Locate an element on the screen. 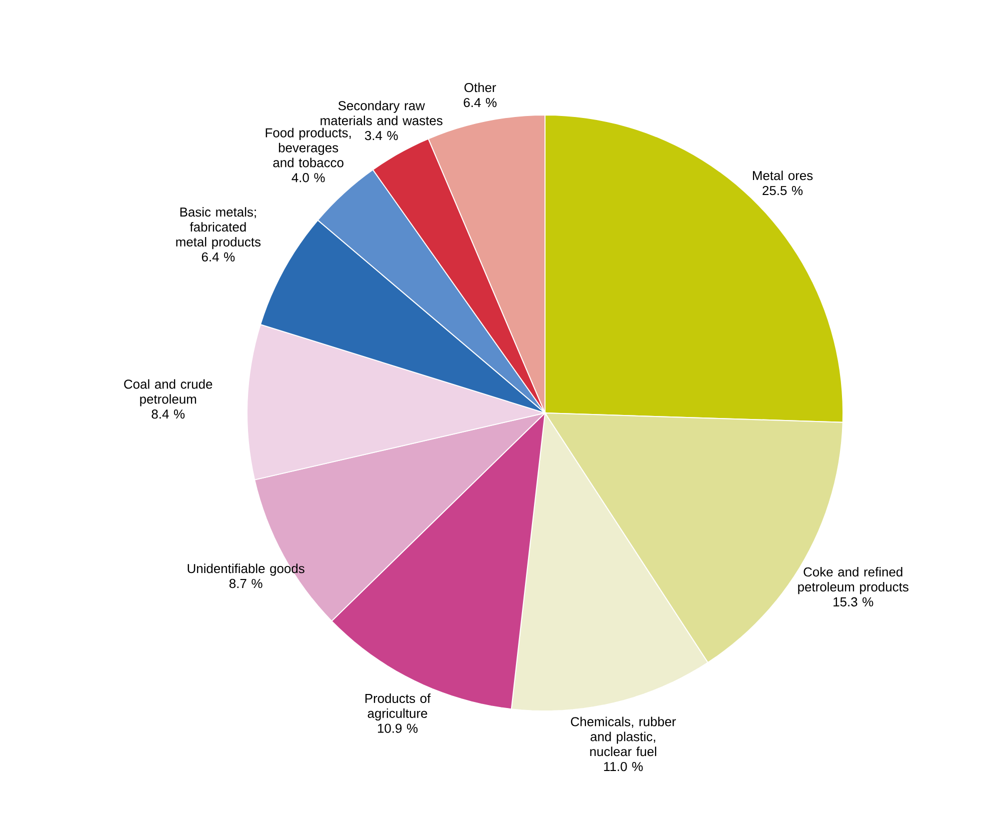 This screenshot has height=835, width=982. slice-label: Basic metals; fabricated metal products is located at coordinates (218, 228).